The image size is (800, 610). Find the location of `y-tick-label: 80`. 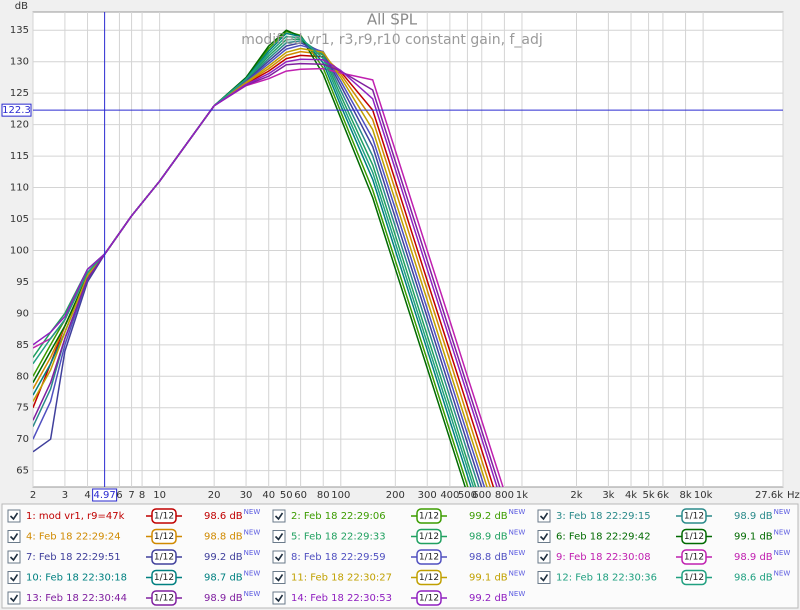

y-tick-label: 80 is located at coordinates (22, 376).